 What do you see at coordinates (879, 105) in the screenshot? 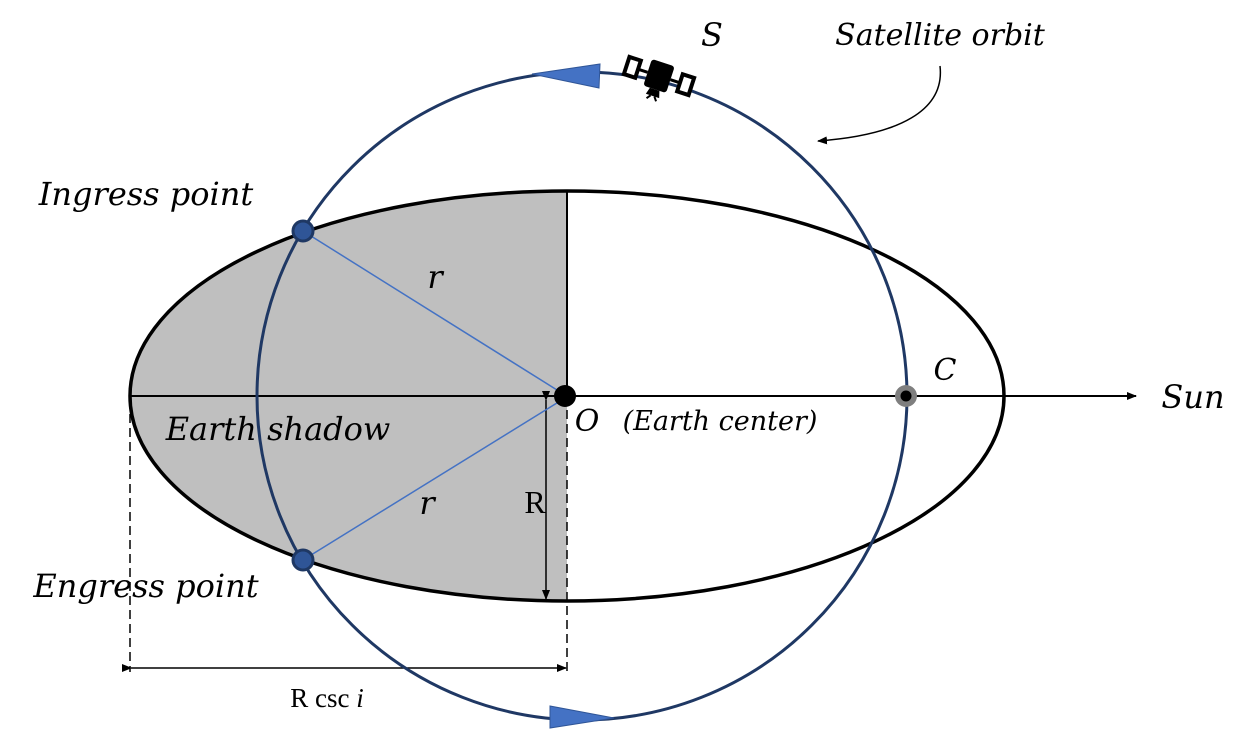
I see `orbit-pointer-arrow` at bounding box center [879, 105].